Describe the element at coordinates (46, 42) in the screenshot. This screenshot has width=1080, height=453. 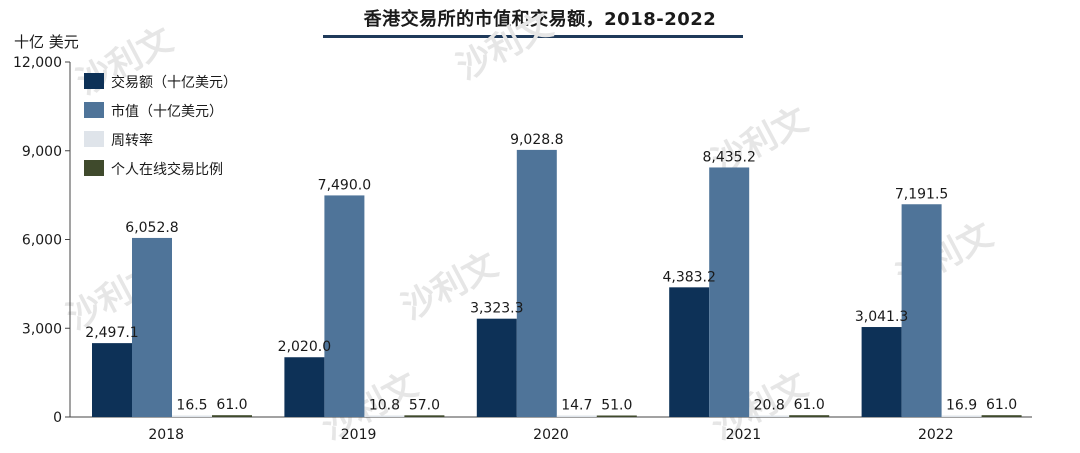
I see `y-axis-unit-label: 十亿 美元` at that location.